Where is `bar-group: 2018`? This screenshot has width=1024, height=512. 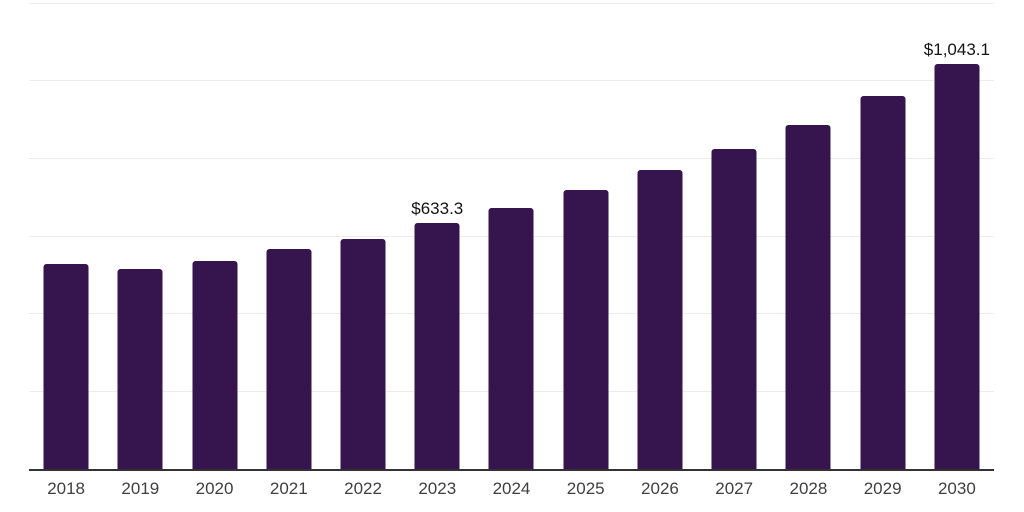 bar-group: 2018 is located at coordinates (66, 250).